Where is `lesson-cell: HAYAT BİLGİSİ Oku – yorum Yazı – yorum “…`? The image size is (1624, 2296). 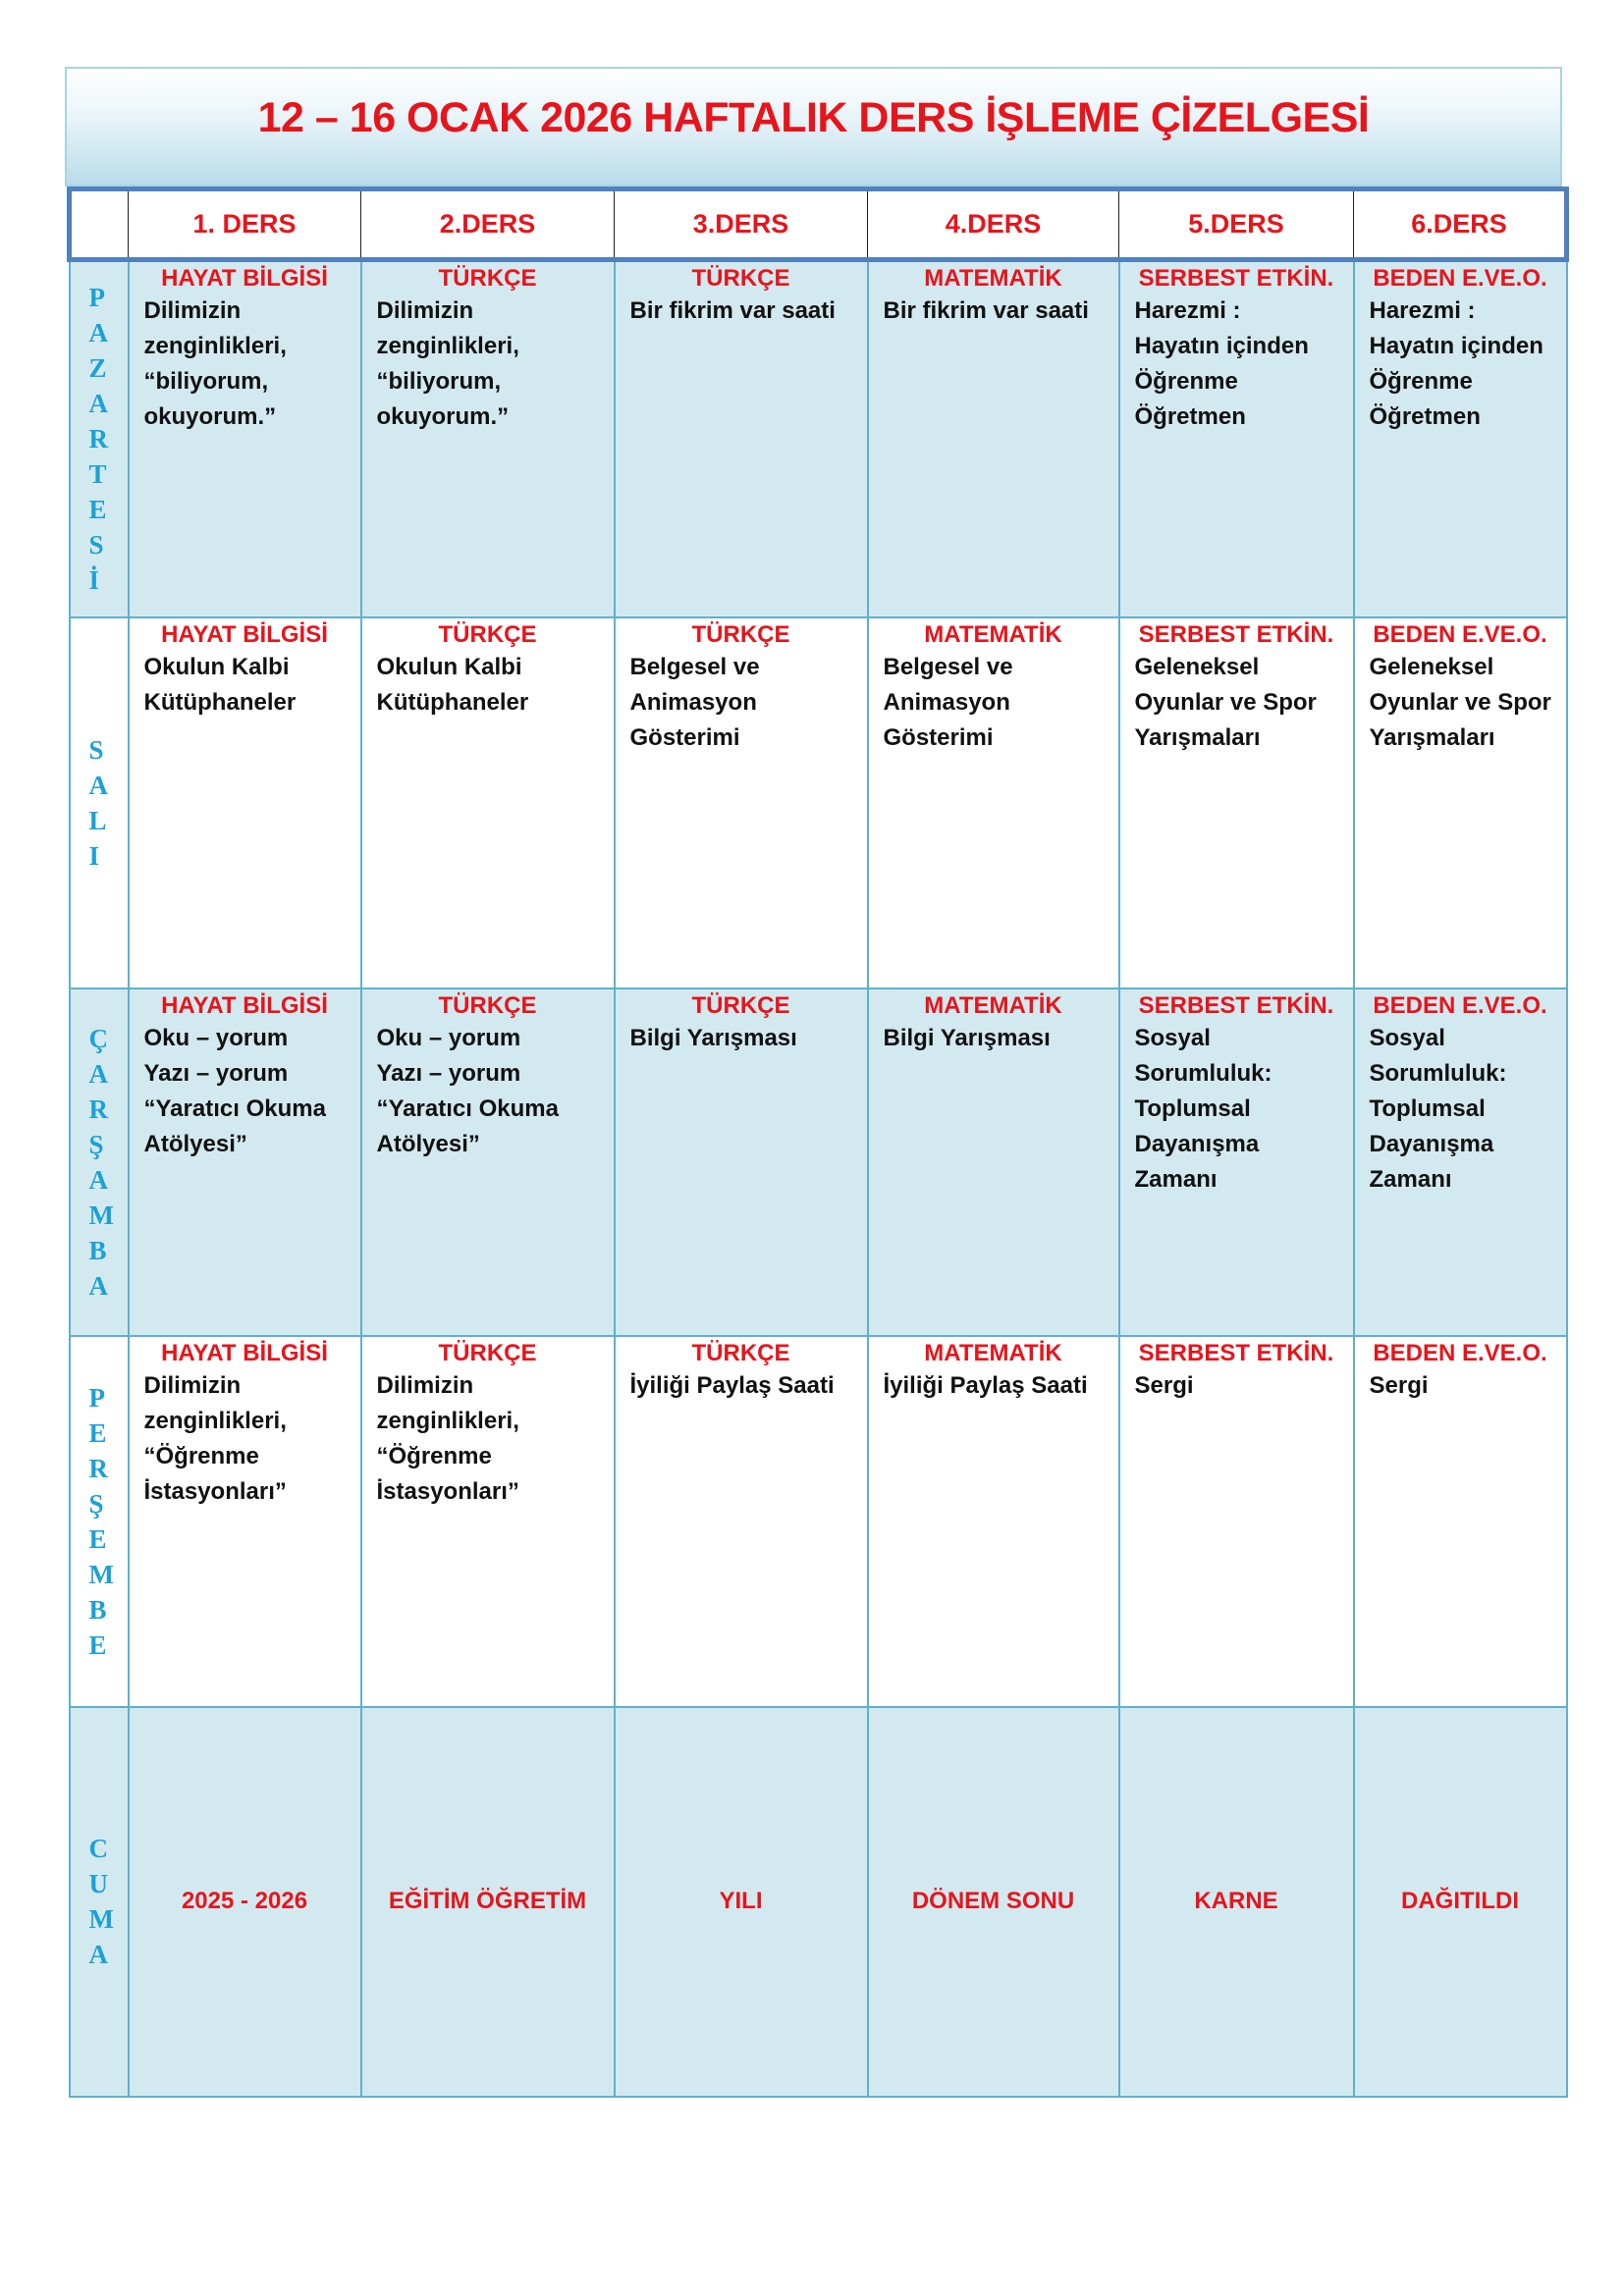 lesson-cell: HAYAT BİLGİSİ Oku – yorum Yazı – yorum “… is located at coordinates (244, 1162).